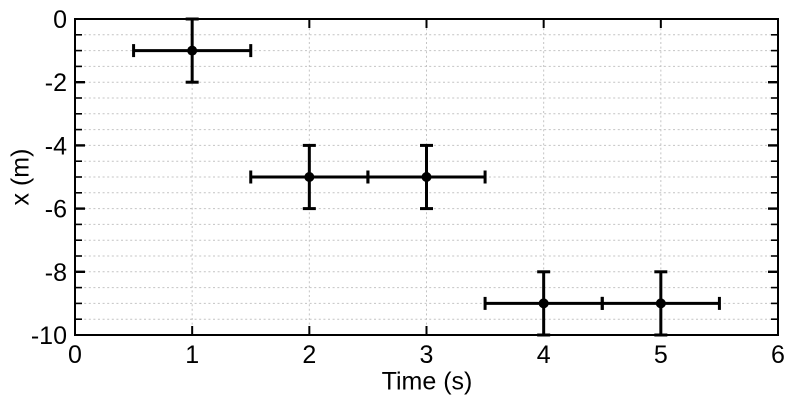 The image size is (800, 400). Describe the element at coordinates (60, 20) in the screenshot. I see `y-tick-label: 0` at that location.